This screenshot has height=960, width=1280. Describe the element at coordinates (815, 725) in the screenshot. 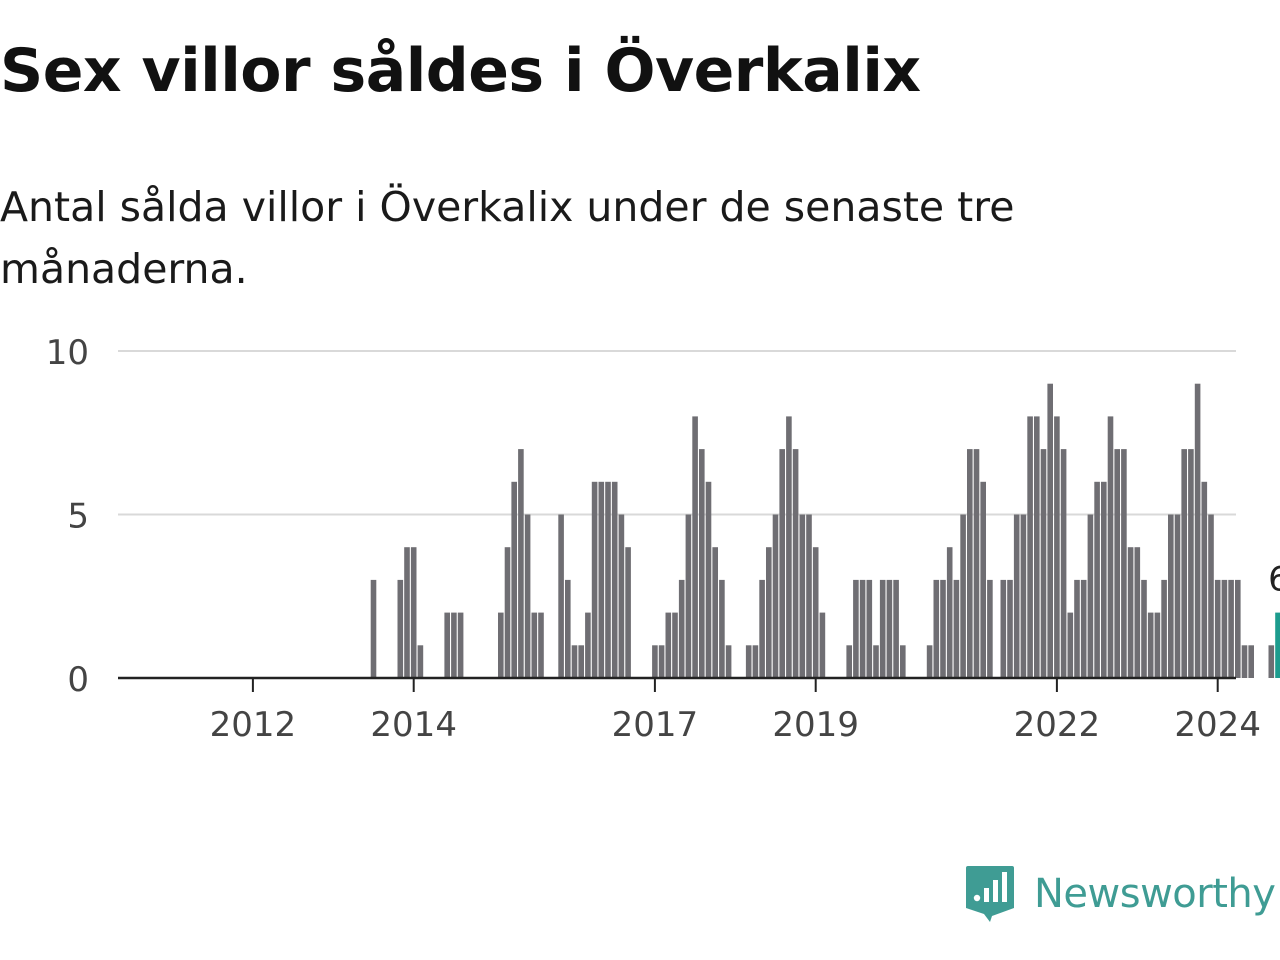

I see `x-tick-label: 2019` at that location.